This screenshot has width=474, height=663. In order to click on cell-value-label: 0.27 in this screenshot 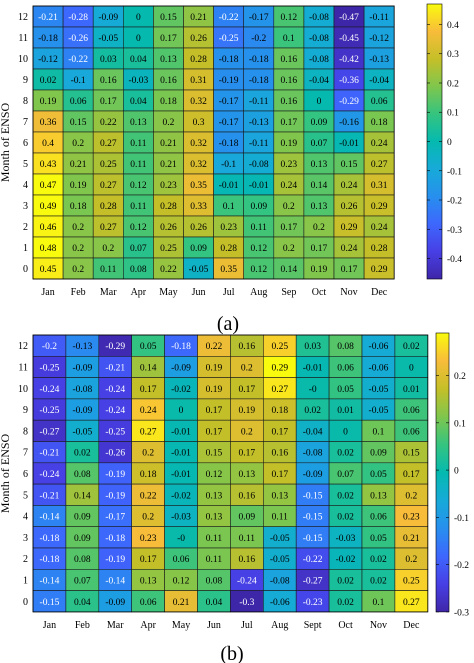, I will do `click(411, 603)`.